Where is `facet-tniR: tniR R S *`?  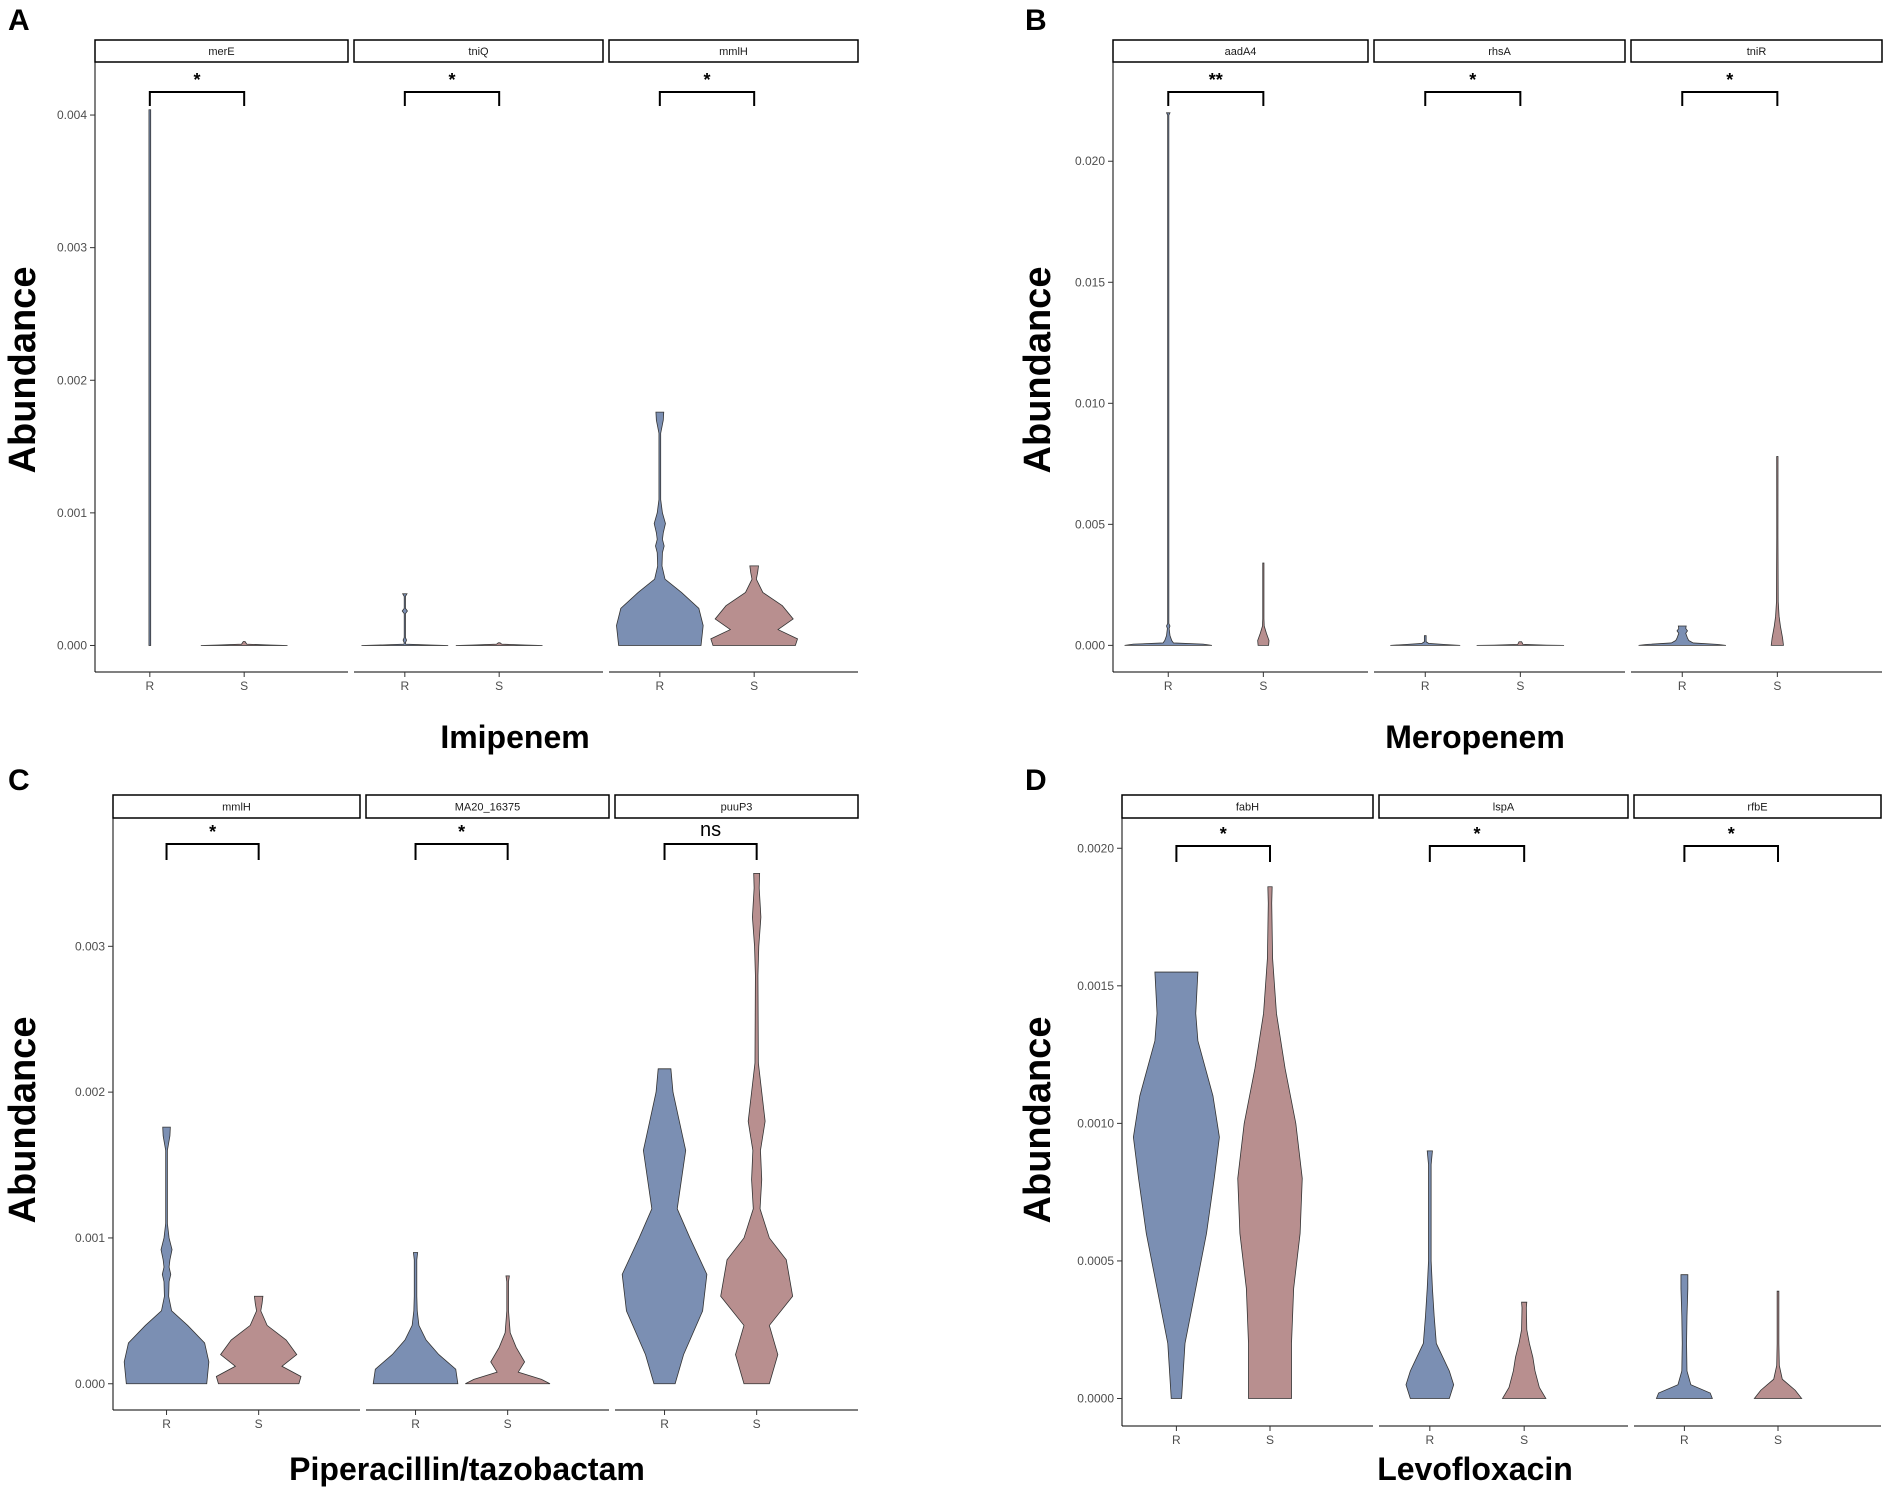
facet-tniR: tniR R S * is located at coordinates (1756, 366).